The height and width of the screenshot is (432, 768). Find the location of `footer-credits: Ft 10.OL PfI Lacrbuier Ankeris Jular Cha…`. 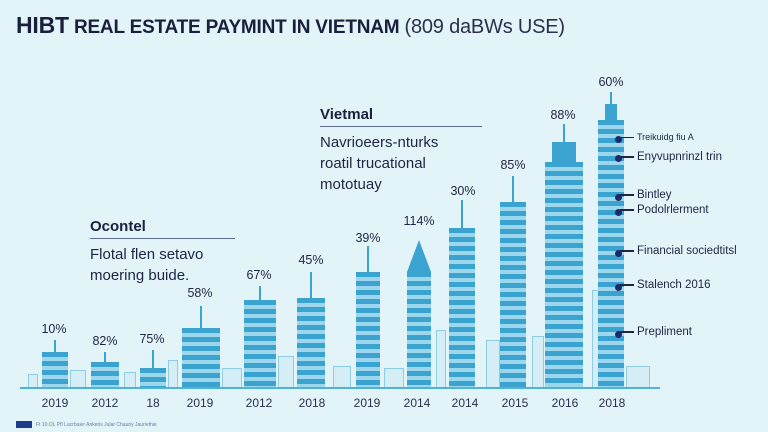

footer-credits: Ft 10.OL PfI Lacrbuier Ankeris Jular Cha… is located at coordinates (86, 424).